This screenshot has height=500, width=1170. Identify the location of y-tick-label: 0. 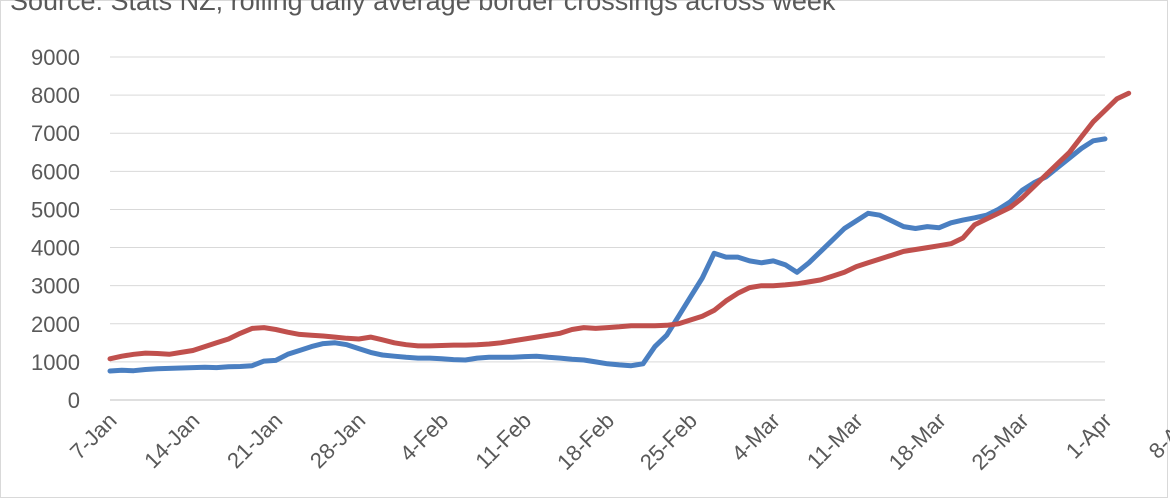
(74, 400).